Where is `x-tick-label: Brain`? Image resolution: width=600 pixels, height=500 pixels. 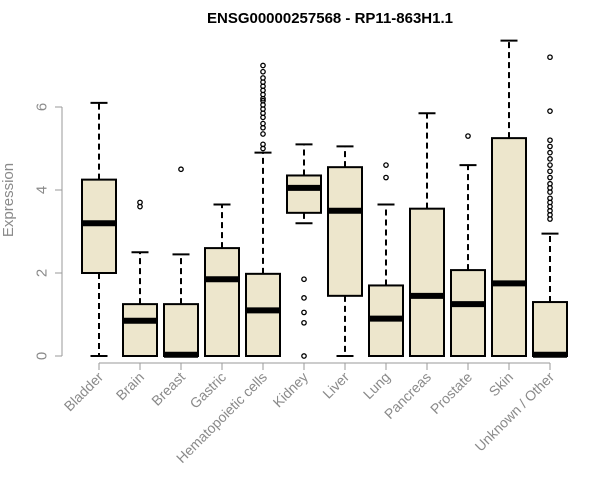 x-tick-label: Brain is located at coordinates (130, 386).